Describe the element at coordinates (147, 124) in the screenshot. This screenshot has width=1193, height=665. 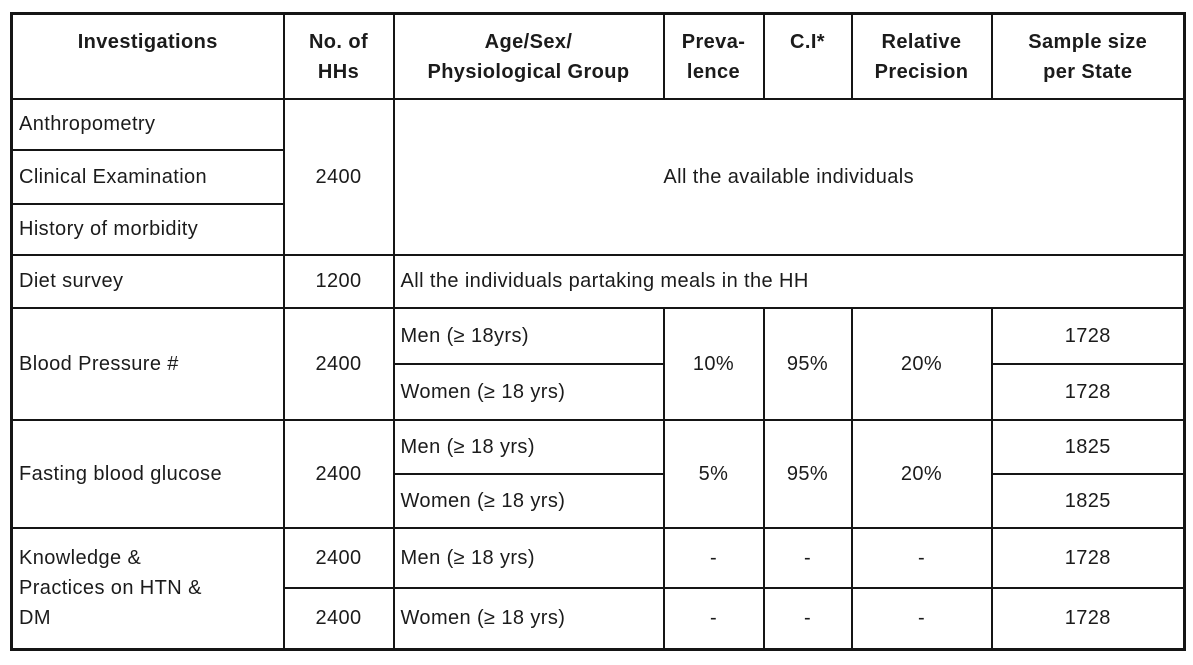
I see `cell-anthropometry-investigation: Anthropometry` at that location.